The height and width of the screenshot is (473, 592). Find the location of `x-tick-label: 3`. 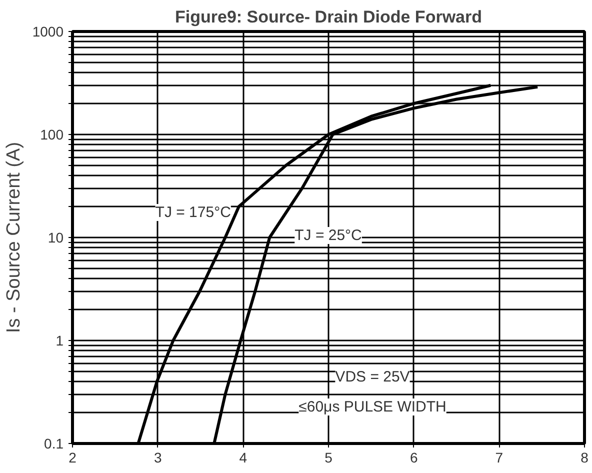

x-tick-label: 3 is located at coordinates (158, 458).